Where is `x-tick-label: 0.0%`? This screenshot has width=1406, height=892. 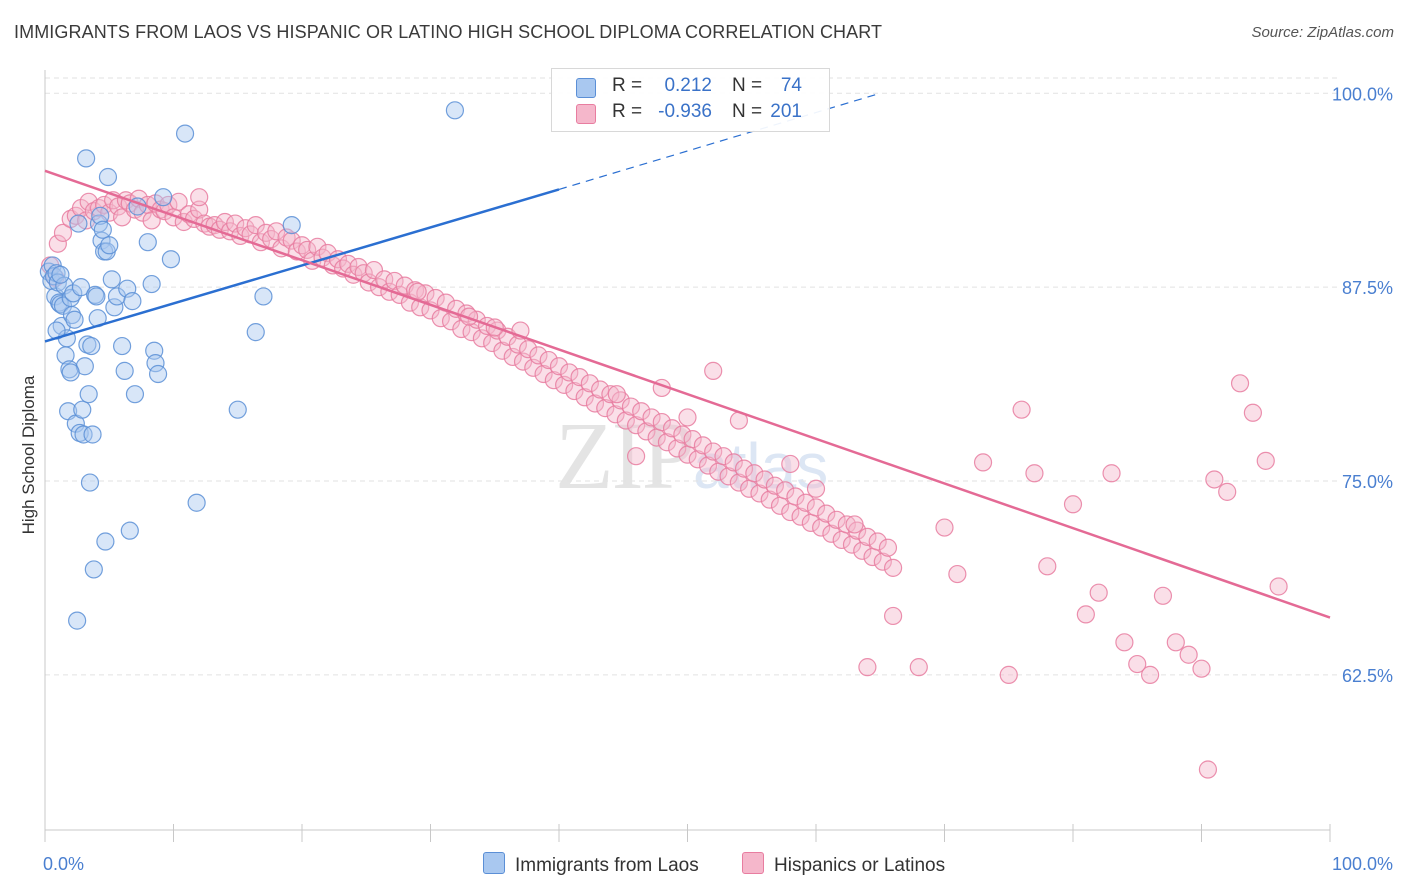 x-tick-label: 0.0% is located at coordinates (63, 864).